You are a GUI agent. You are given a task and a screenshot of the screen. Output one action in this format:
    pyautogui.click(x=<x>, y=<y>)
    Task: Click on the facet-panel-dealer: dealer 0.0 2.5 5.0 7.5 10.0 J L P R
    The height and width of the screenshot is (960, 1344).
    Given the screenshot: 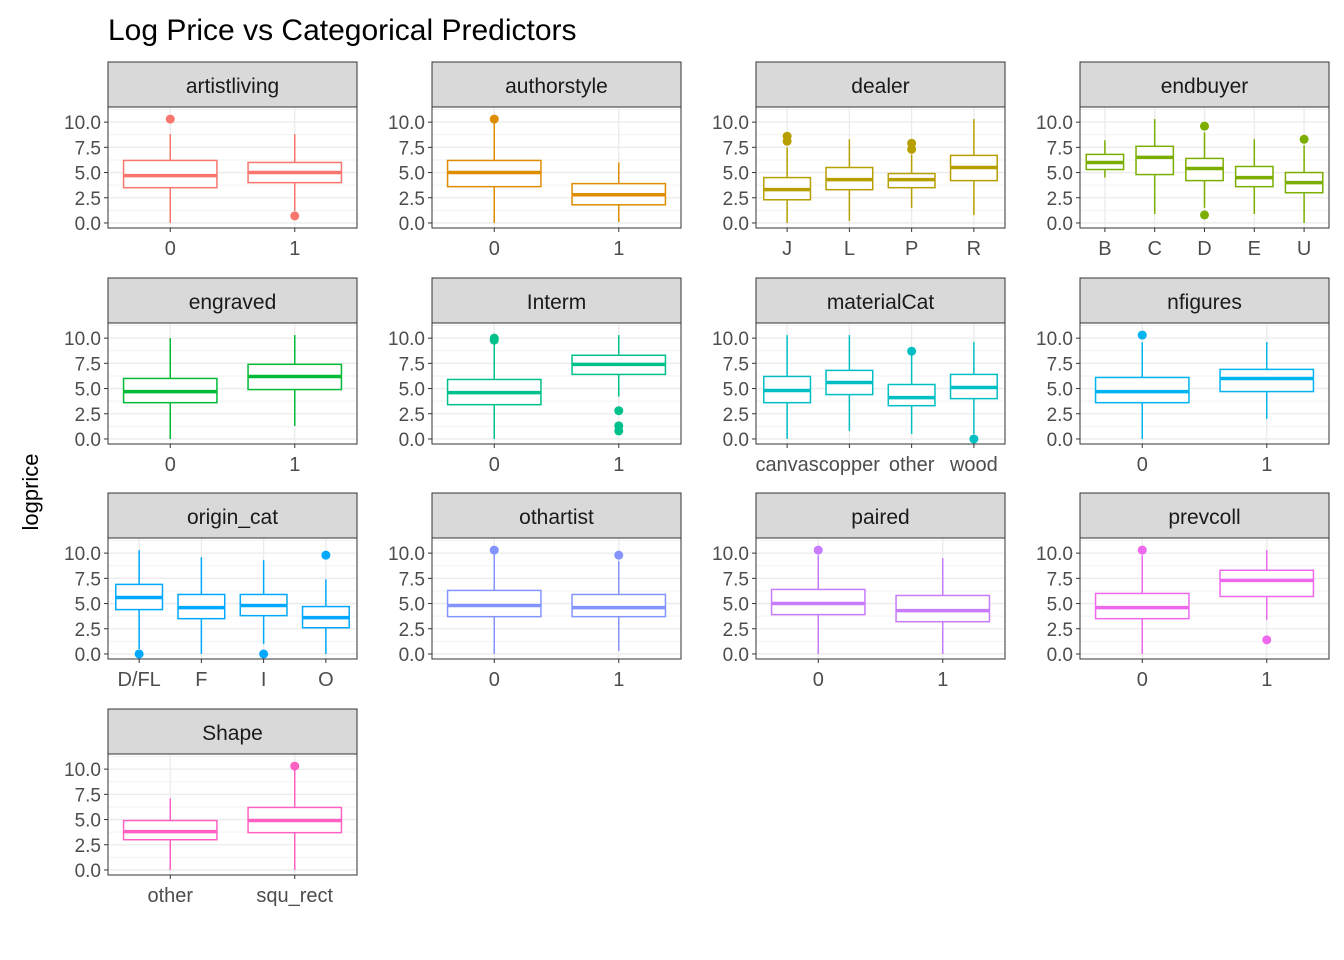 What is the action you would take?
    pyautogui.click(x=859, y=160)
    